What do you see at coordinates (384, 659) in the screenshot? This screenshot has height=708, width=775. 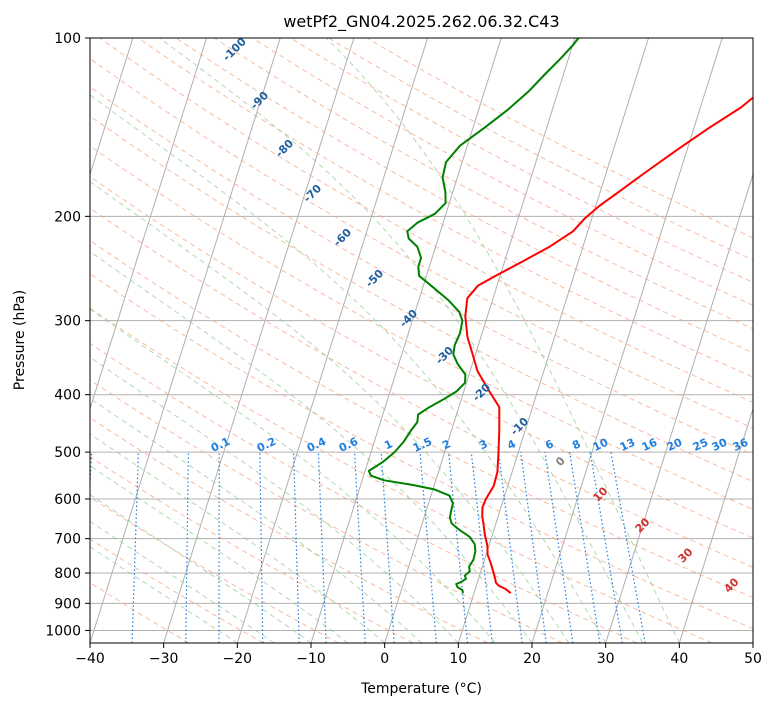 I see `x-tick-label: 0` at bounding box center [384, 659].